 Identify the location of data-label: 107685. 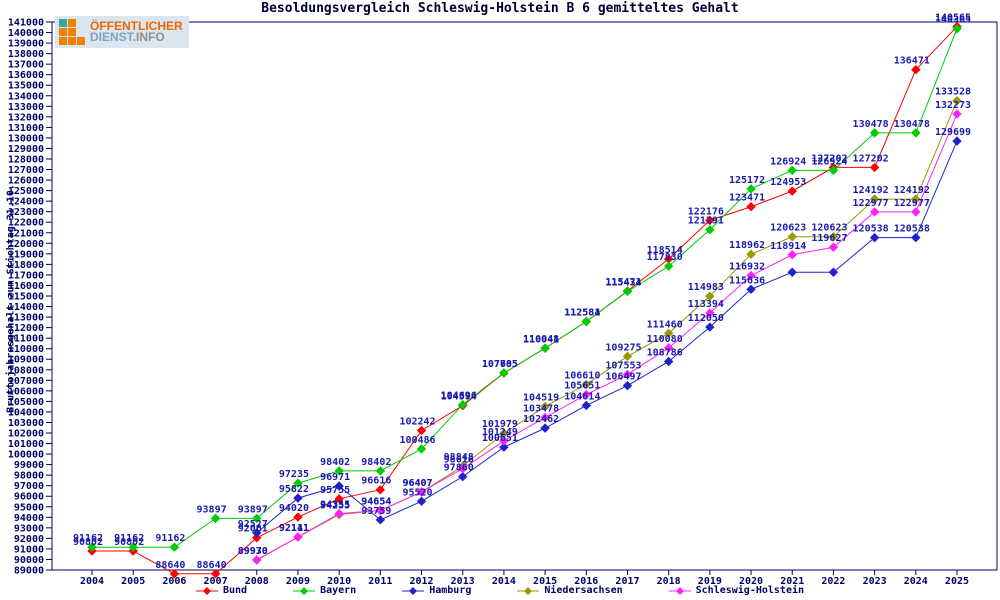
(500, 364).